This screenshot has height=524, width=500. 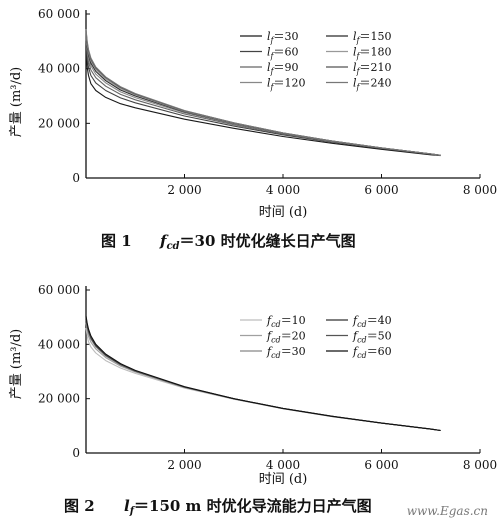 What do you see at coordinates (283, 68) in the screenshot?
I see `chart-1-legend-label: lf＝90` at bounding box center [283, 68].